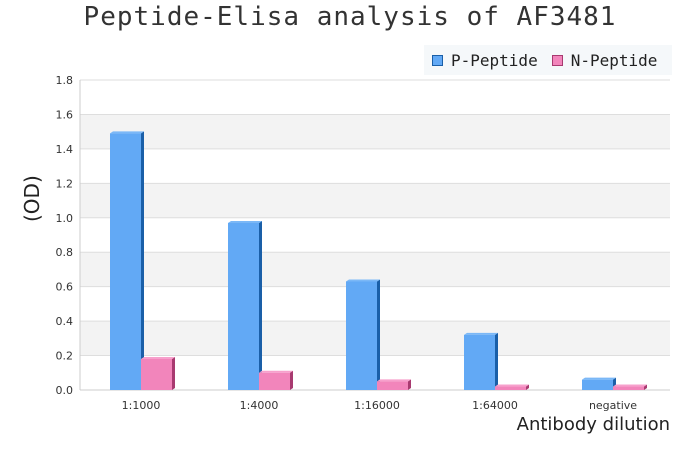 Image resolution: width=700 pixels, height=450 pixels. Describe the element at coordinates (614, 60) in the screenshot. I see `legend-label: N-Peptide` at that location.